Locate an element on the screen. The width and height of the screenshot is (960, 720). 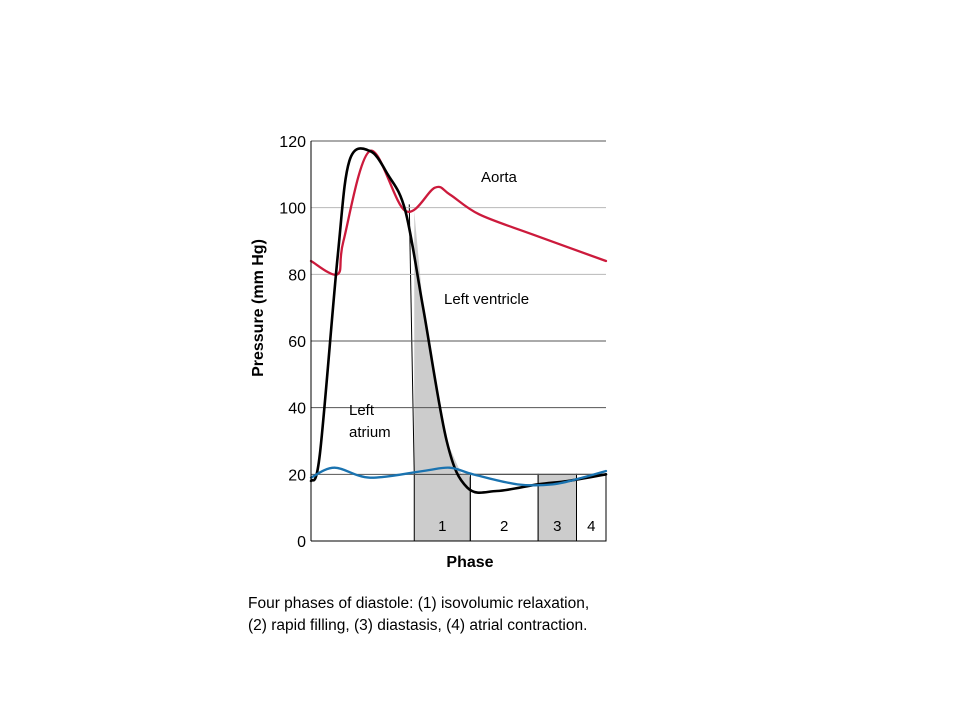
aorta-label: Aorta is located at coordinates (499, 177).